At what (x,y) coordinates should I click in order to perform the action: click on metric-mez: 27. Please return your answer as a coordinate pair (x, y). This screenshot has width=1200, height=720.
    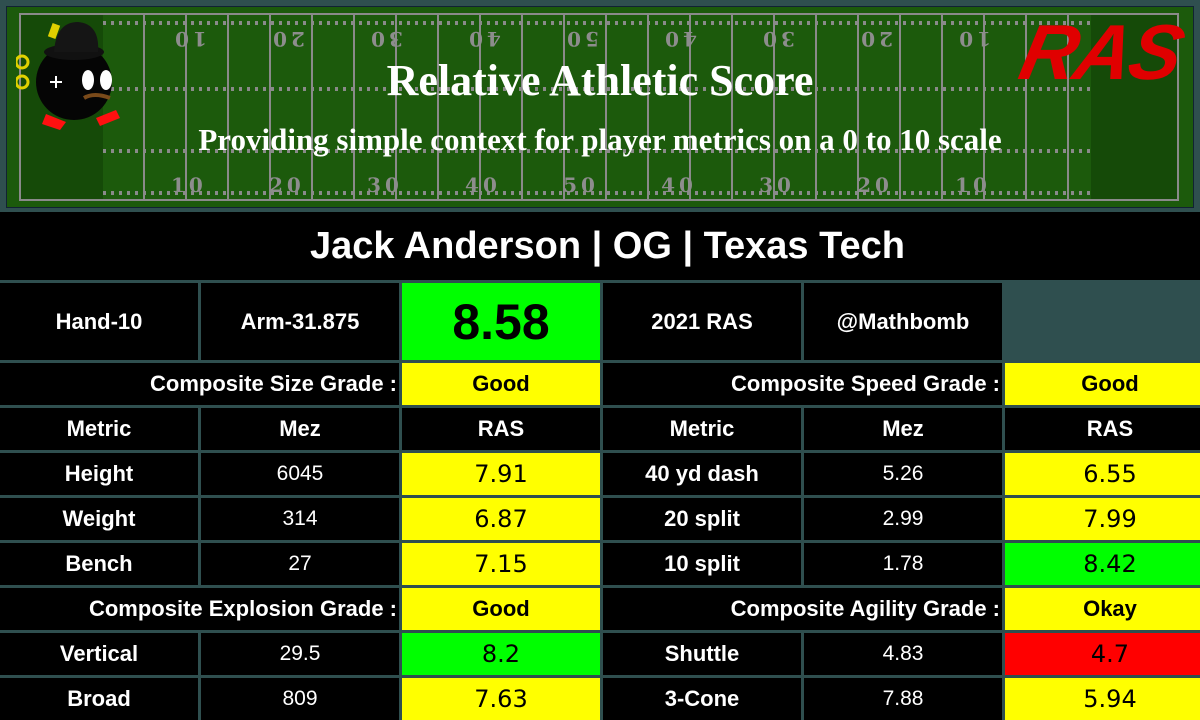
    Looking at the image, I should click on (300, 564).